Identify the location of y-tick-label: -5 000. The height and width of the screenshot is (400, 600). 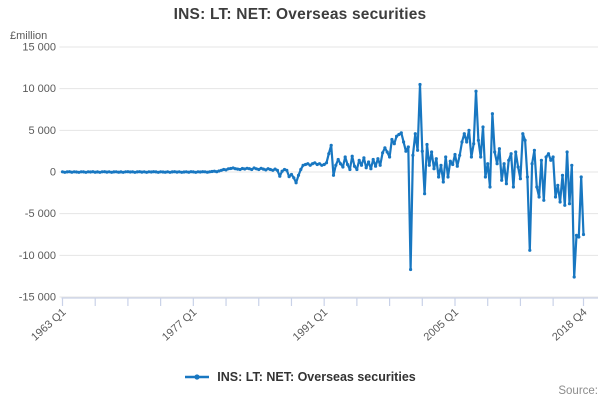
(40, 214).